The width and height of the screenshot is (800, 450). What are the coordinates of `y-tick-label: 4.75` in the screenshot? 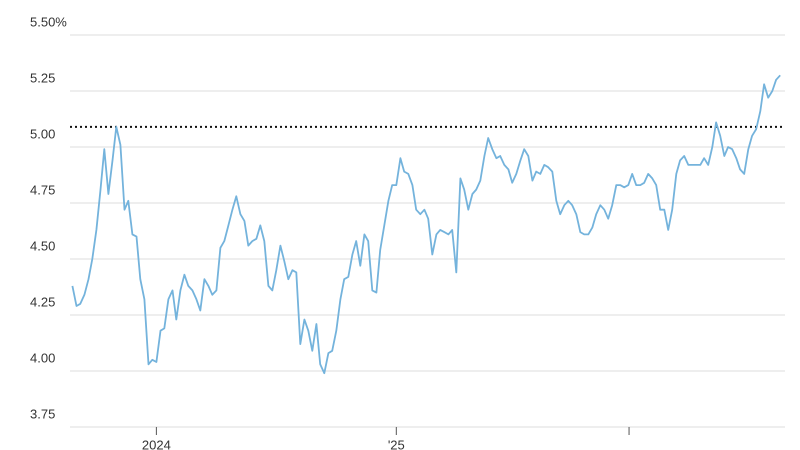 It's located at (42, 189).